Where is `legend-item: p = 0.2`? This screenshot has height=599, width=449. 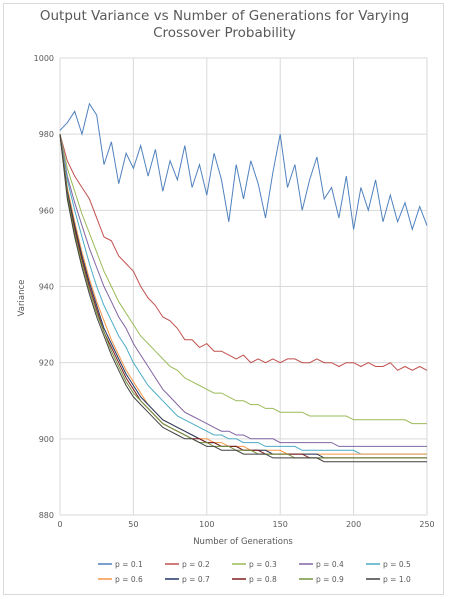
legend-item: p = 0.2 is located at coordinates (187, 564).